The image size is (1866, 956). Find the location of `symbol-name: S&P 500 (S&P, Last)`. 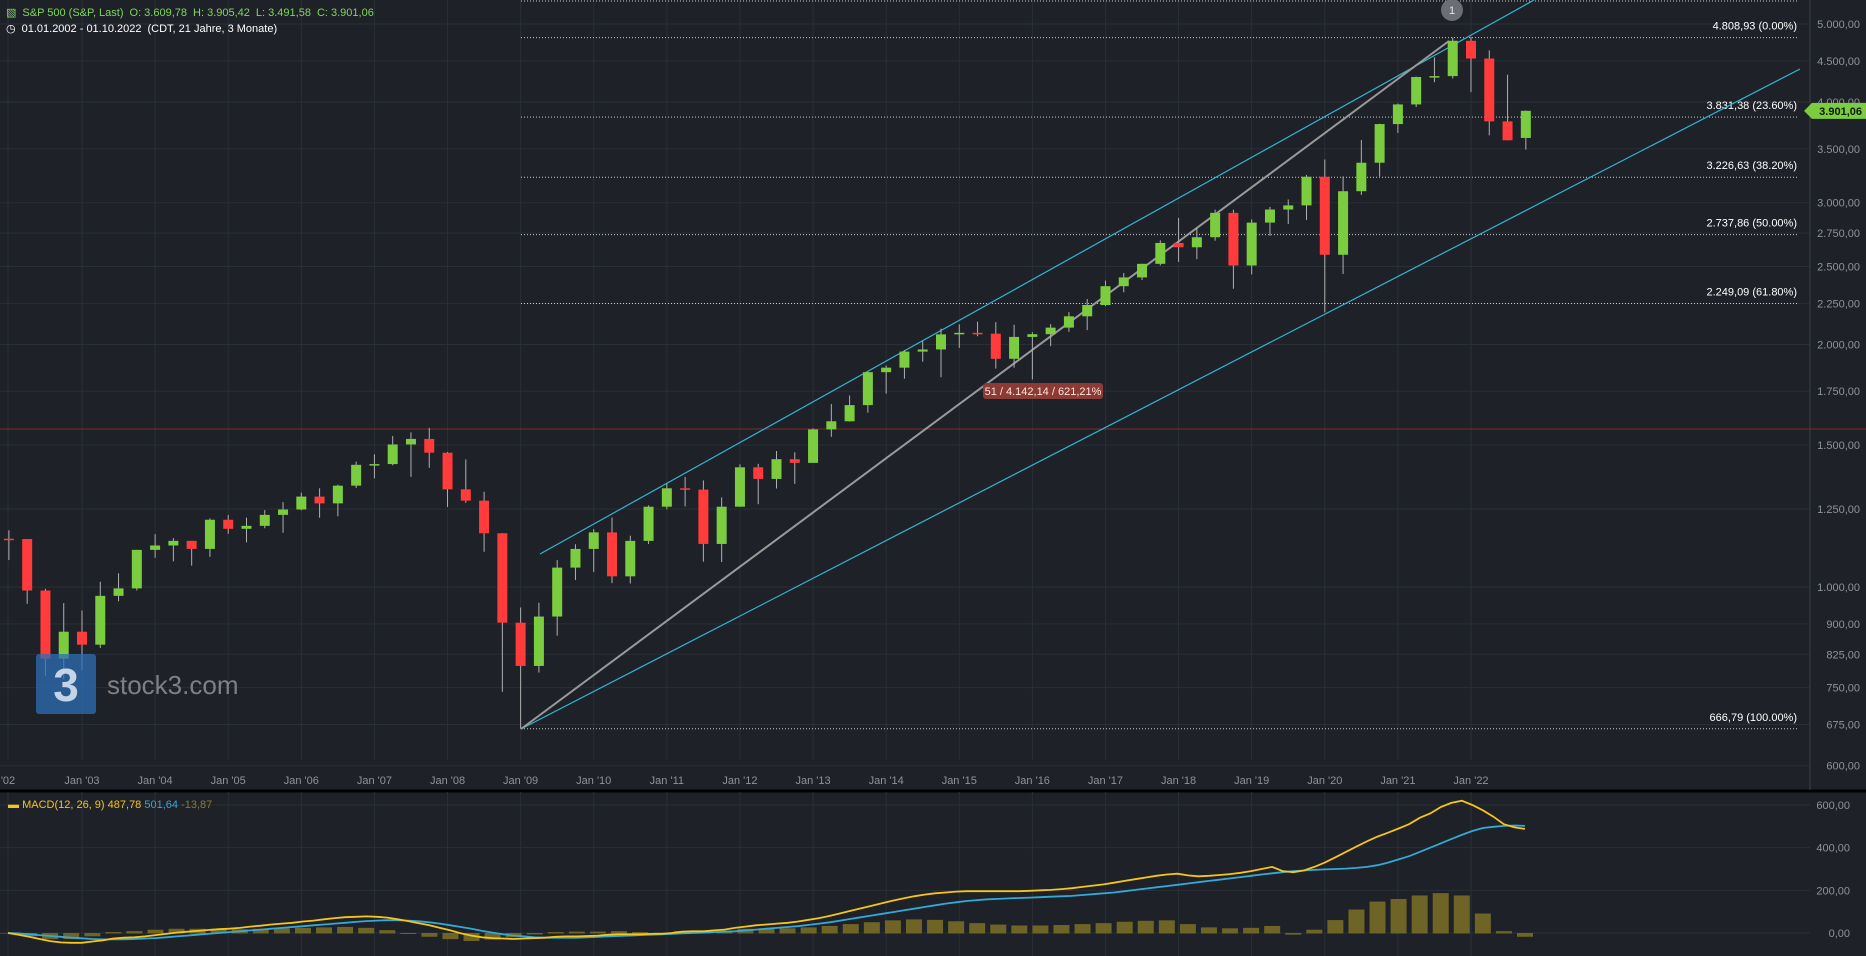

symbol-name: S&P 500 (S&P, Last) is located at coordinates (73, 13).